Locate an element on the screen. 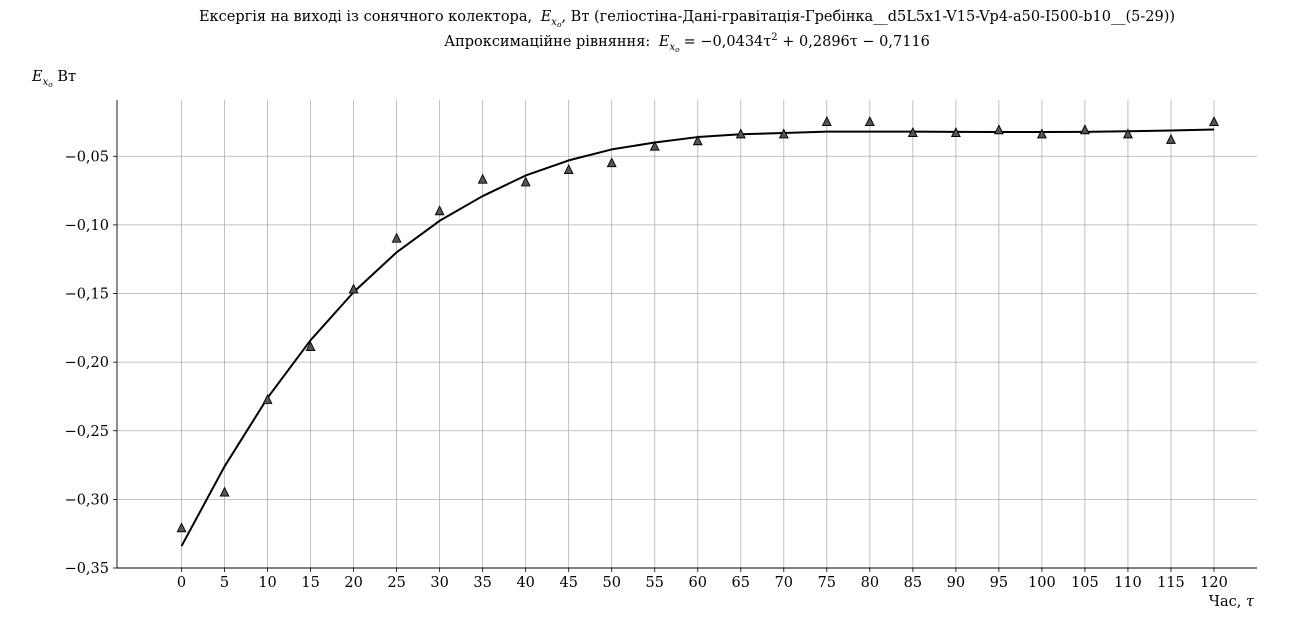 Image resolution: width=1296 pixels, height=624 pixels. chart-subtitle-symbol: E is located at coordinates (664, 42).